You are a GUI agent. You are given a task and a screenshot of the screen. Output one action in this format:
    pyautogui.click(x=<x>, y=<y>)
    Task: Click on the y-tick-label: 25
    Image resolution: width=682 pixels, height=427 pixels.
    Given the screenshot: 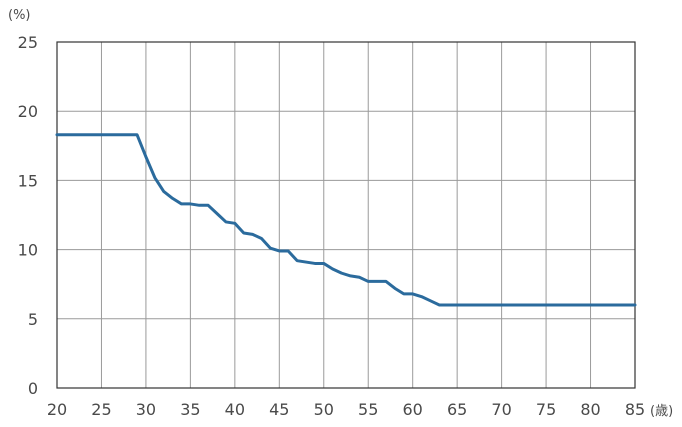 What is the action you would take?
    pyautogui.click(x=28, y=42)
    